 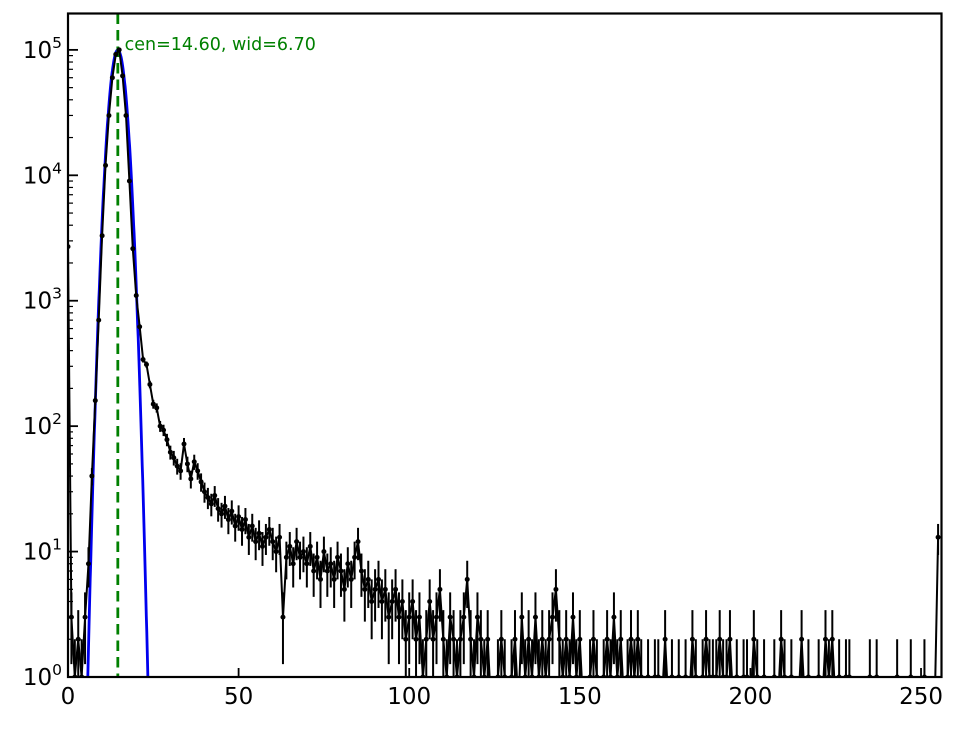 What do you see at coordinates (750, 697) in the screenshot?
I see `x-tick-label: 200` at bounding box center [750, 697].